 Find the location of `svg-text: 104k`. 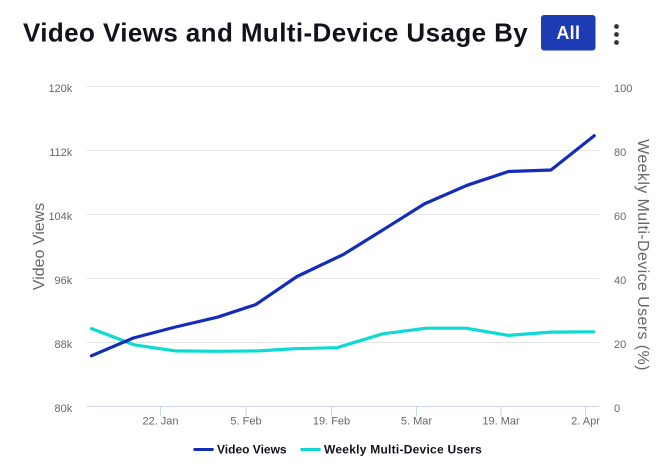

svg-text: 104k is located at coordinates (60, 217).